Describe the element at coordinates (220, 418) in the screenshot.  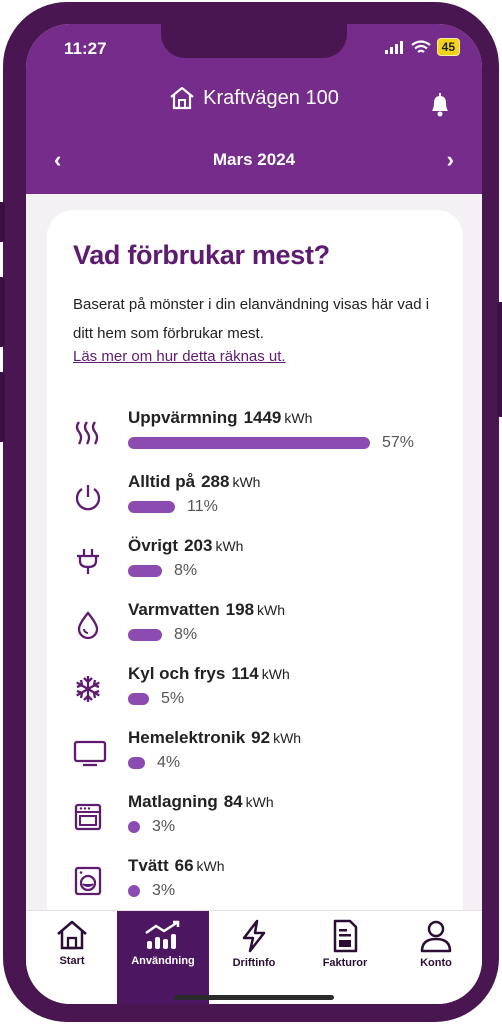
I see `category-heading: Uppvärmning 1449 kWh` at that location.